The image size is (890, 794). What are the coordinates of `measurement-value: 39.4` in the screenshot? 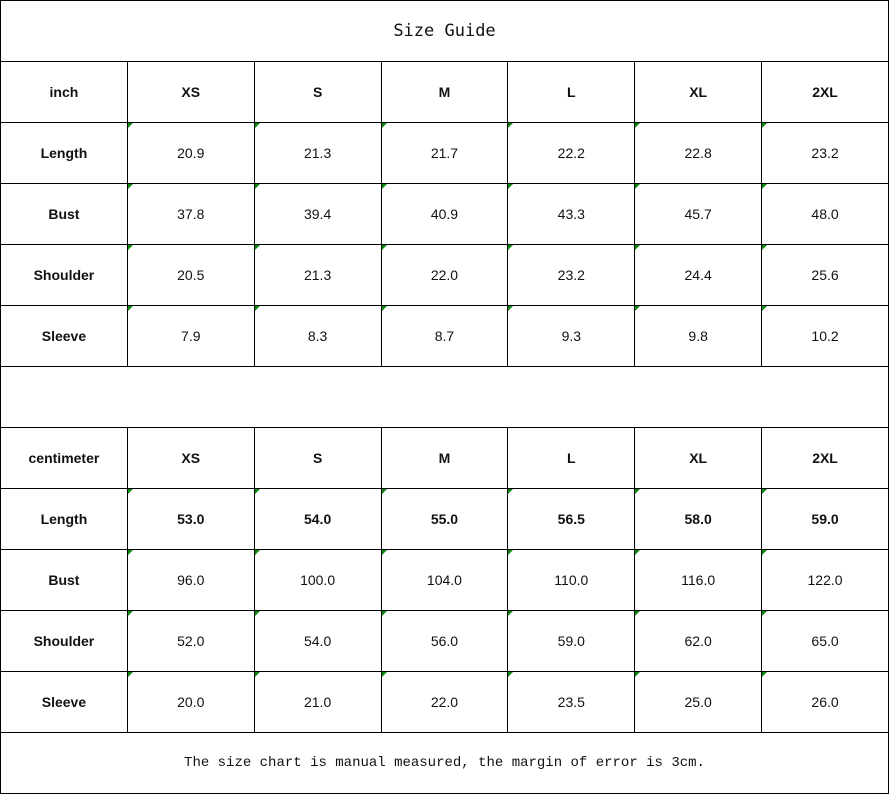 It's located at (317, 214).